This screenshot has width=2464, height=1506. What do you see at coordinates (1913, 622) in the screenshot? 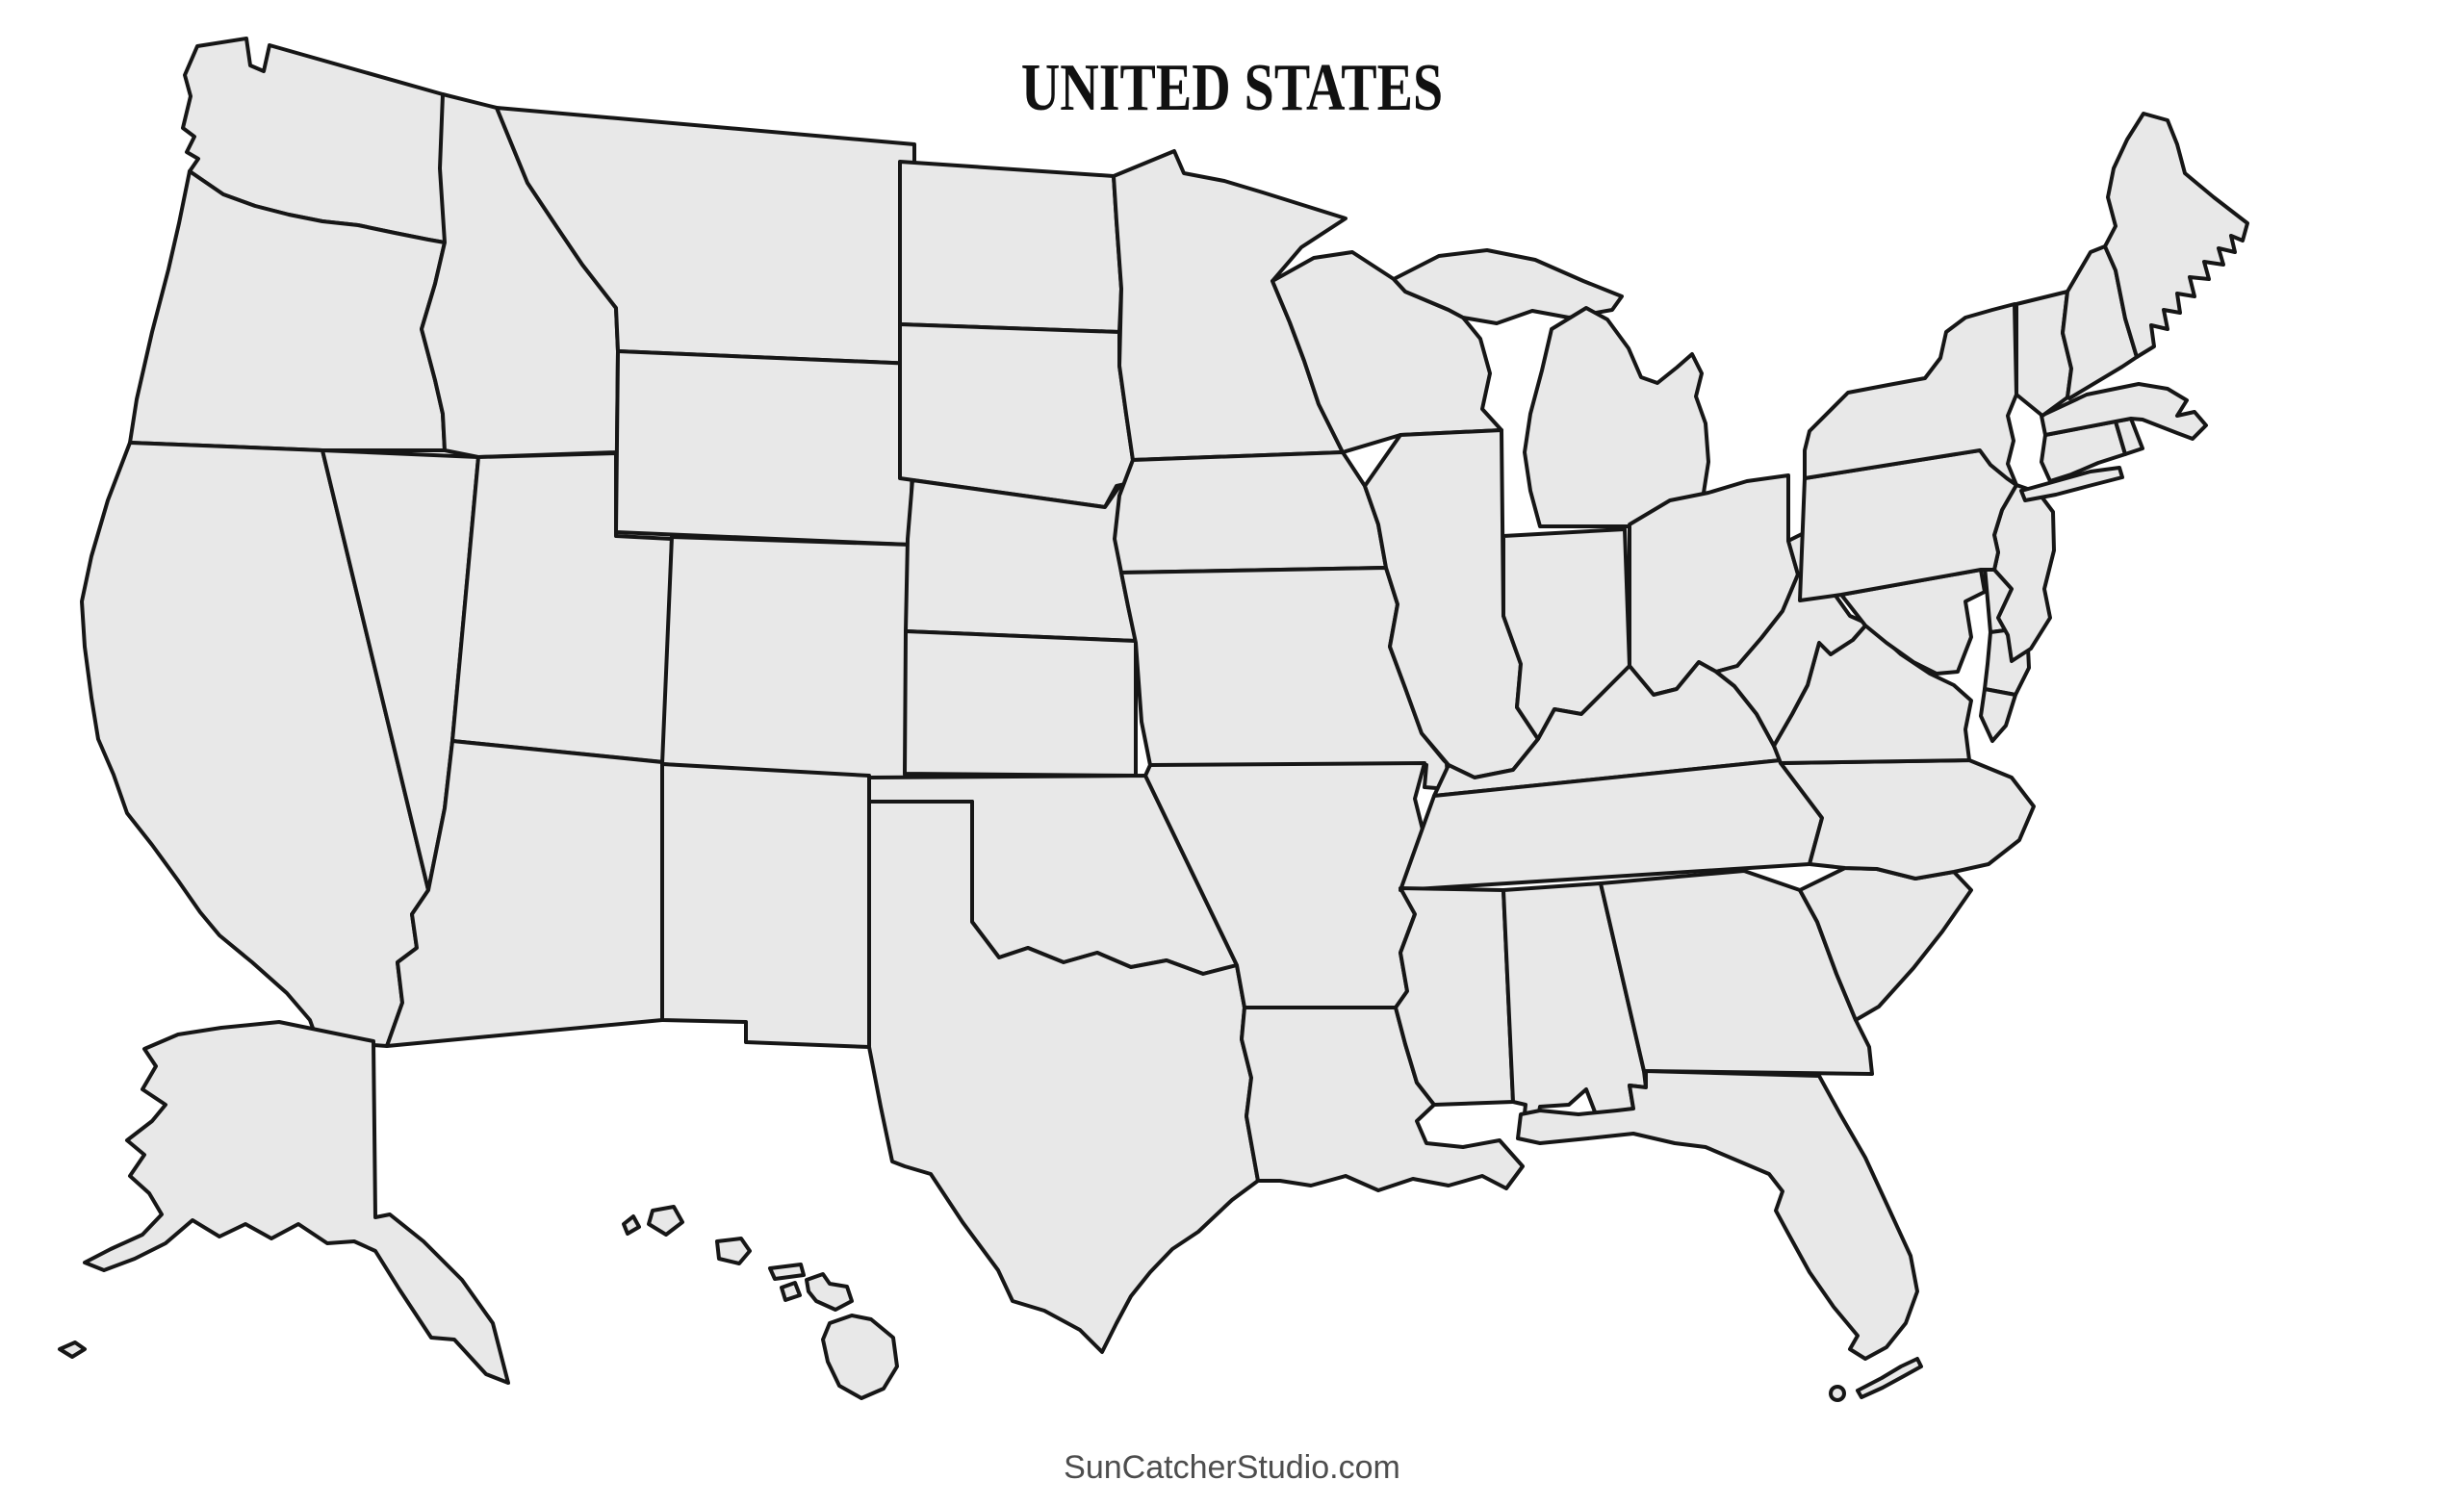
I see `state-maryland` at bounding box center [1913, 622].